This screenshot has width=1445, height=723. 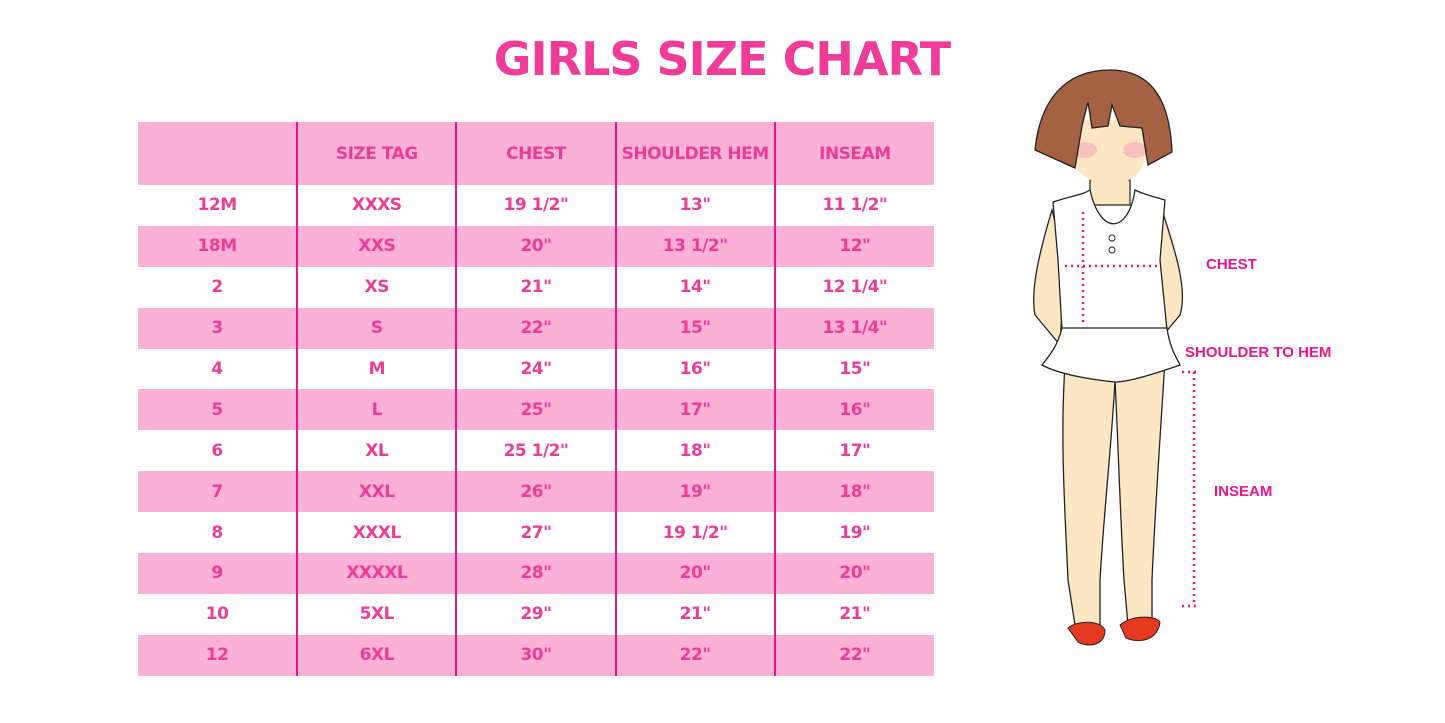 What do you see at coordinates (376, 655) in the screenshot?
I see `table-cell: 6XL` at bounding box center [376, 655].